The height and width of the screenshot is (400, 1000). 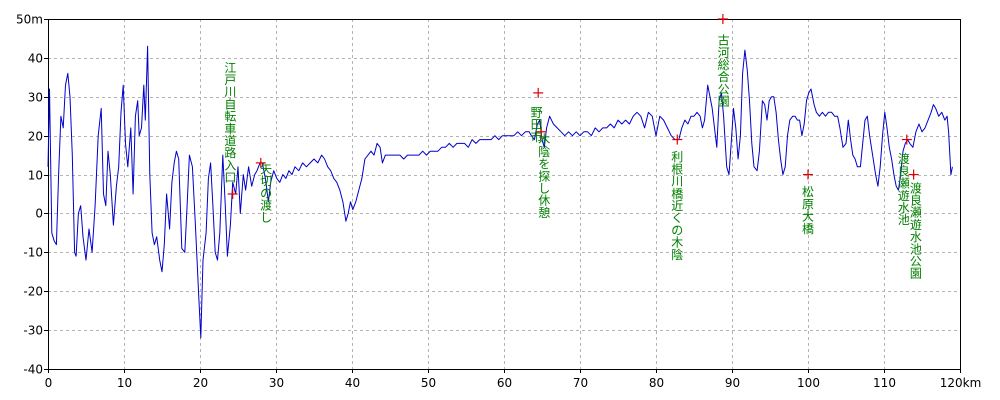 What do you see at coordinates (913, 174) in the screenshot?
I see `marker-watarase-park` at bounding box center [913, 174].